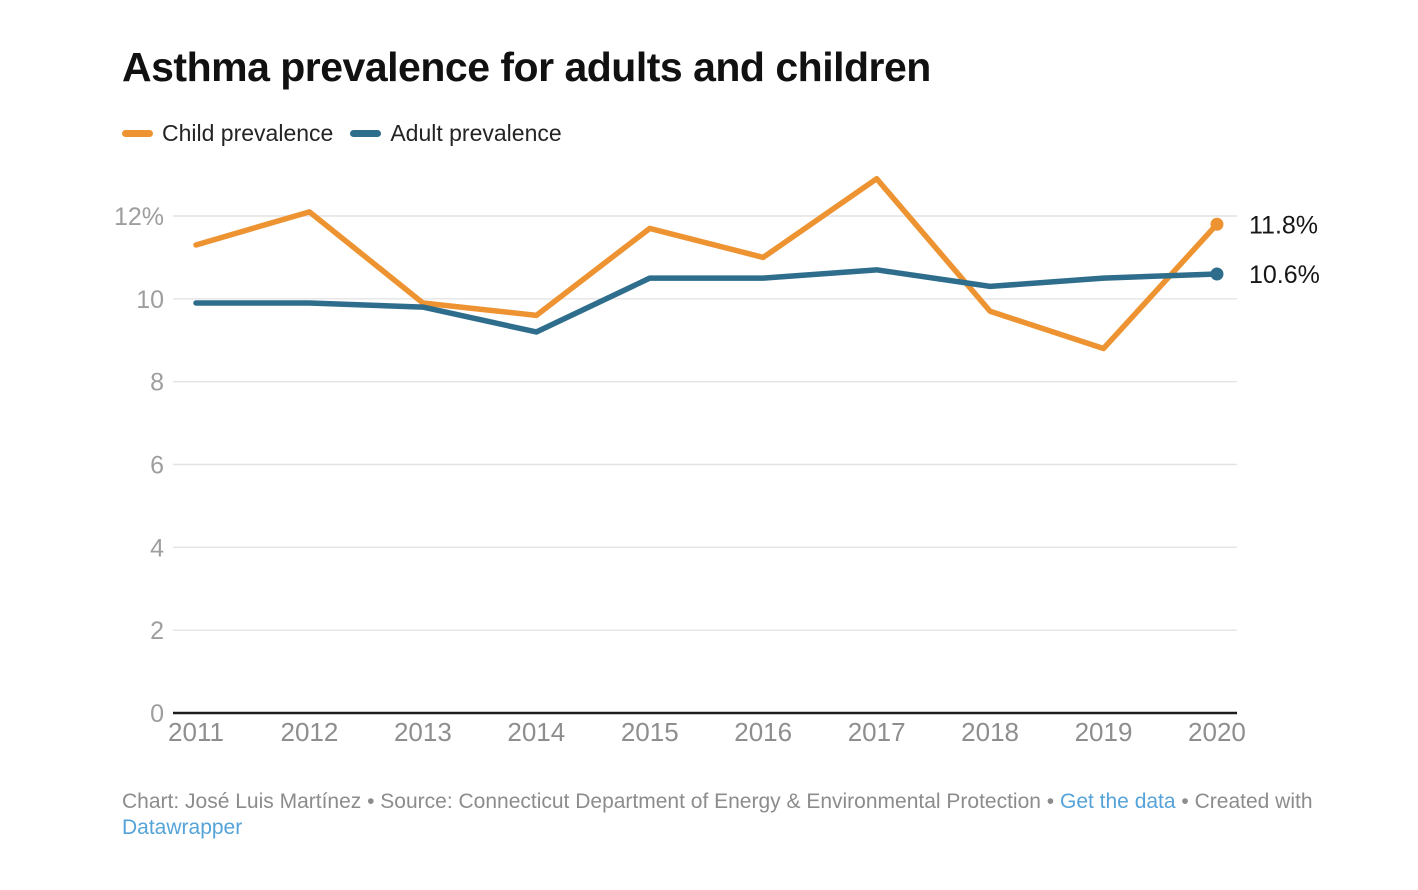 The width and height of the screenshot is (1418, 890). Describe the element at coordinates (139, 217) in the screenshot. I see `y-axis-tick-label: 12%` at that location.